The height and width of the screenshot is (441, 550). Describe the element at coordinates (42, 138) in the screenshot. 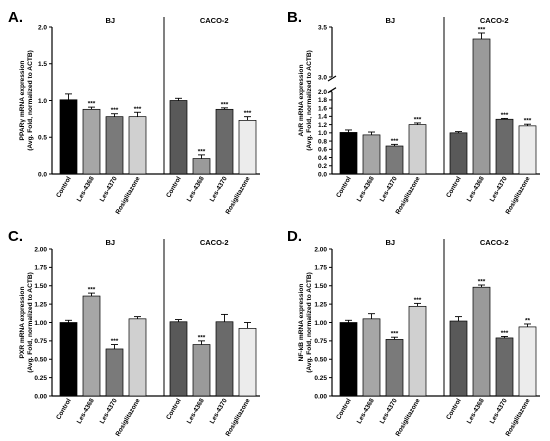

I see `y-tick-label: 0.5` at that location.